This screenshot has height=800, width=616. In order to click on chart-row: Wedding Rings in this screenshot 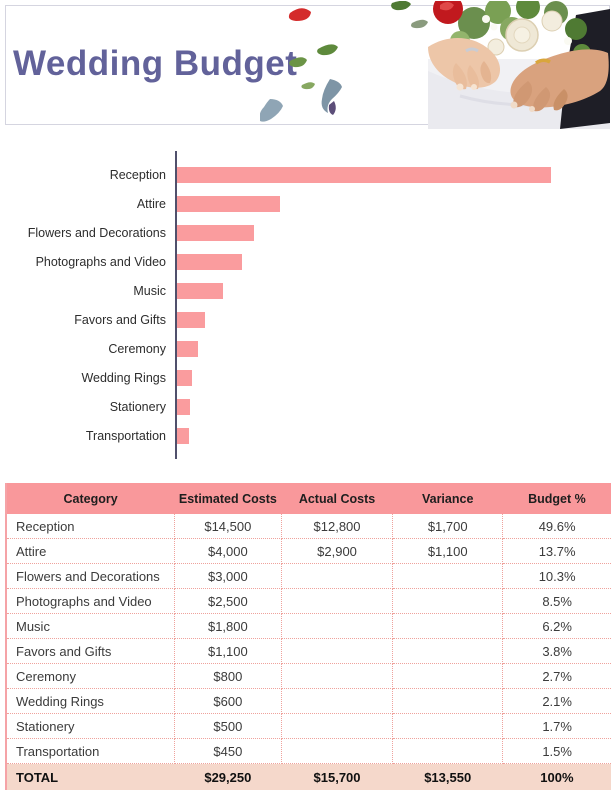, I will do `click(306, 377)`.